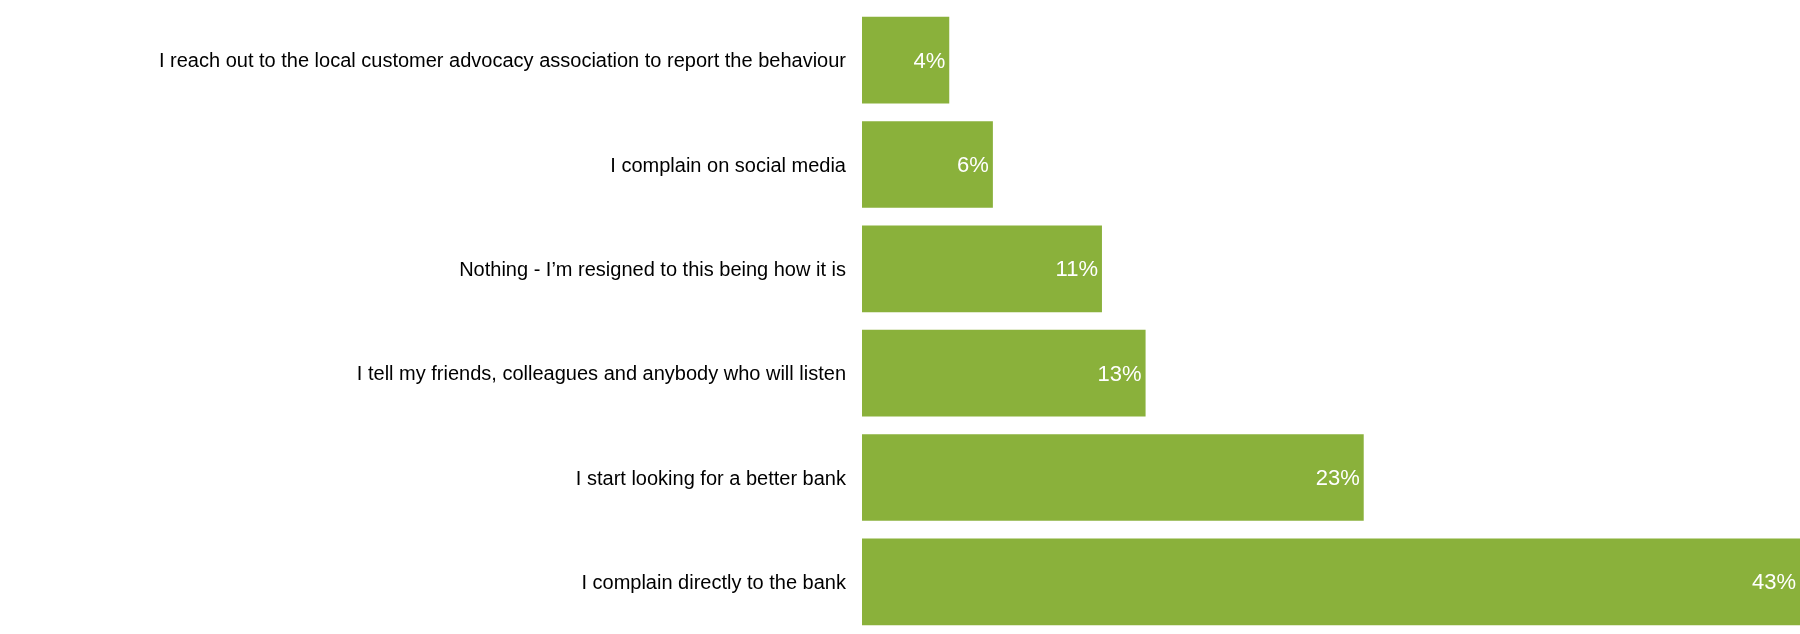 This screenshot has width=1800, height=634. Describe the element at coordinates (502, 60) in the screenshot. I see `y-tick-label: I reach out to the local customer advocacy association to report the behaviour` at that location.